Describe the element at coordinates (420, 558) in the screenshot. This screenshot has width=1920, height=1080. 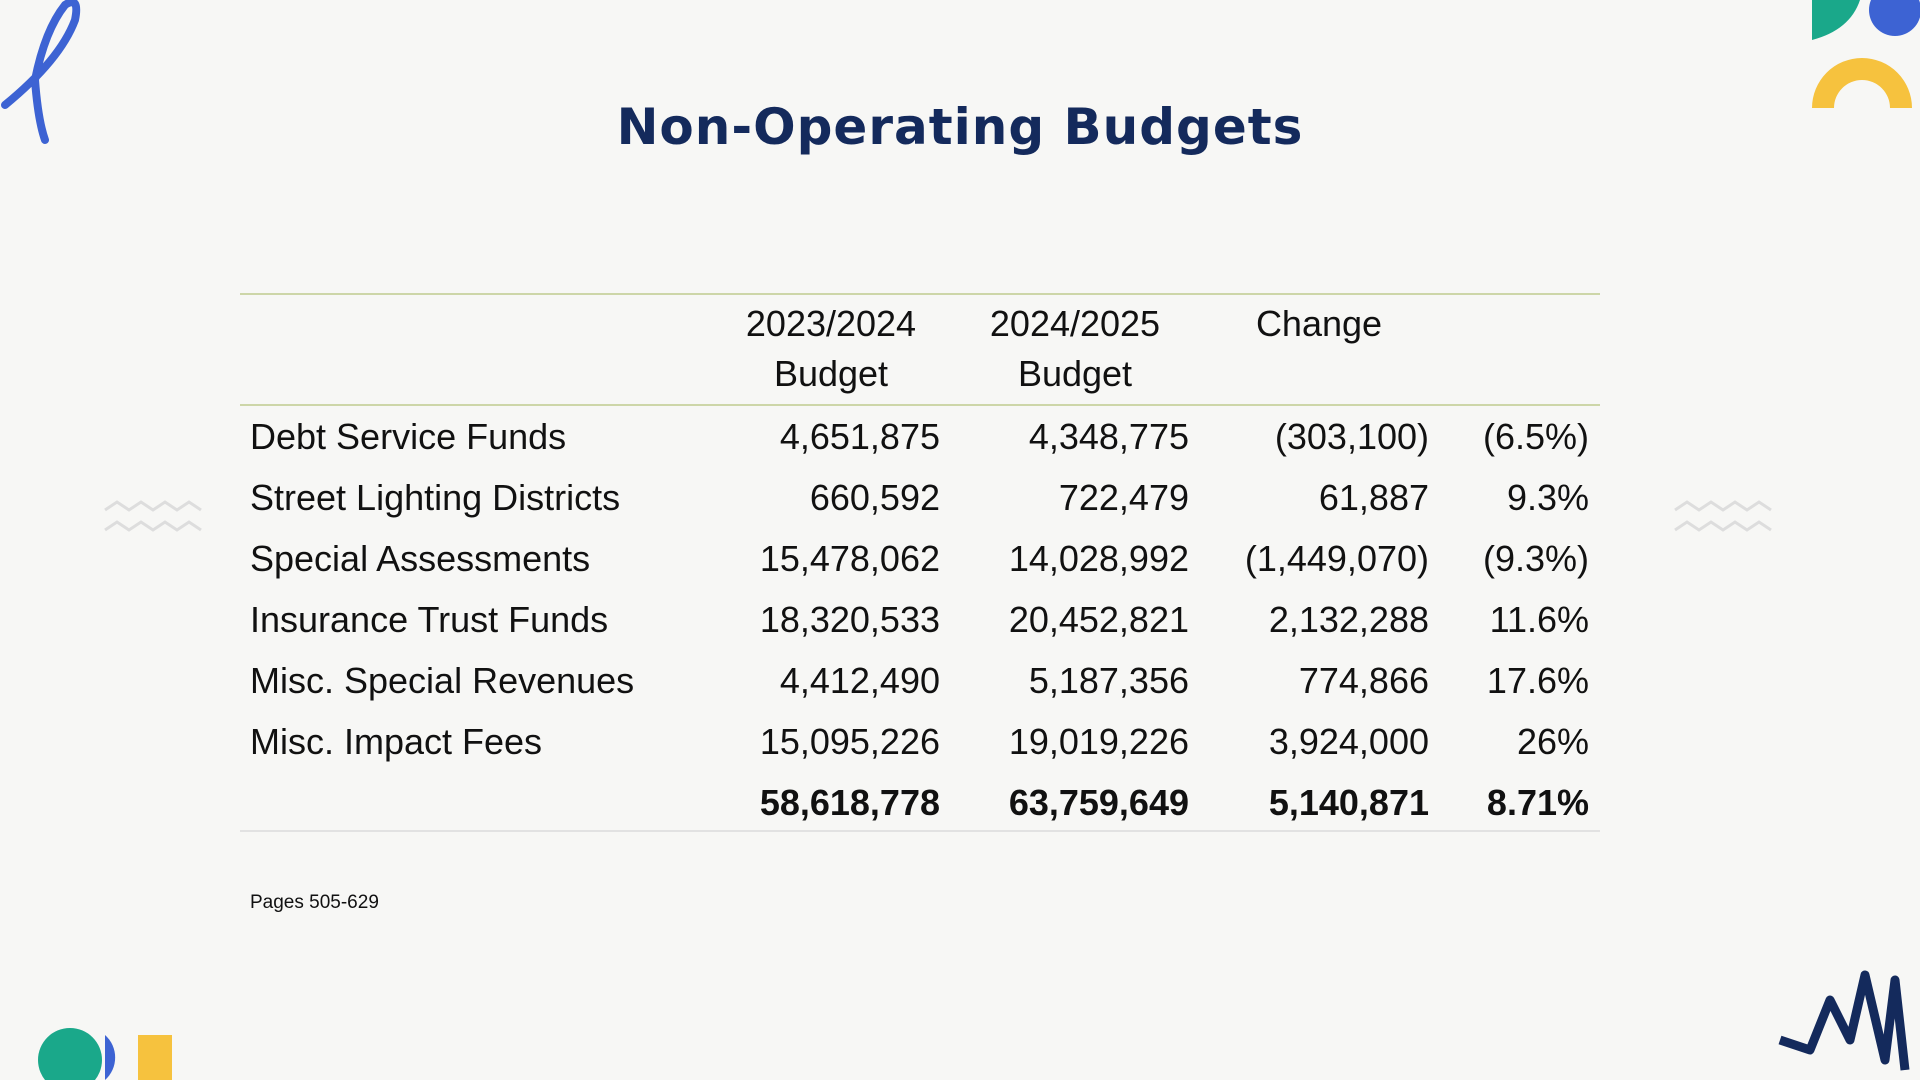
I see `row-label: Special Assessments` at that location.